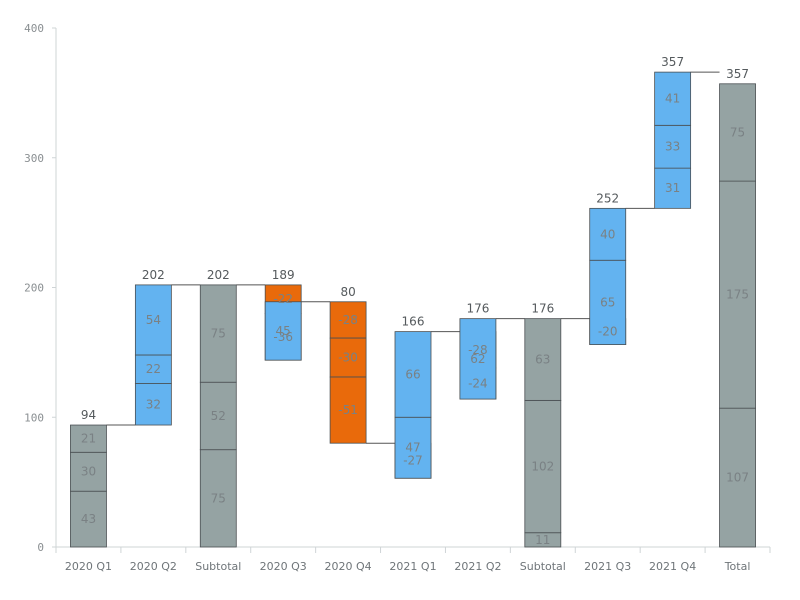 This screenshot has height=600, width=800. I want to click on bar-total-label: 94, so click(88, 415).